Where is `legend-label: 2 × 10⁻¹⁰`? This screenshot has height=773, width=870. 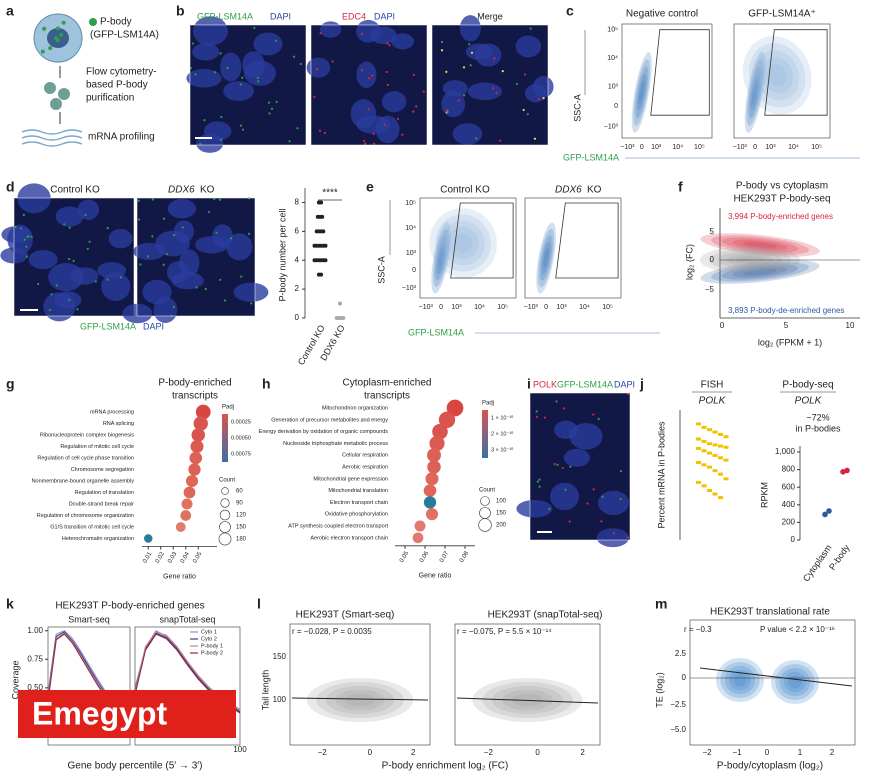
legend-label: 2 × 10⁻¹⁰ is located at coordinates (502, 433).